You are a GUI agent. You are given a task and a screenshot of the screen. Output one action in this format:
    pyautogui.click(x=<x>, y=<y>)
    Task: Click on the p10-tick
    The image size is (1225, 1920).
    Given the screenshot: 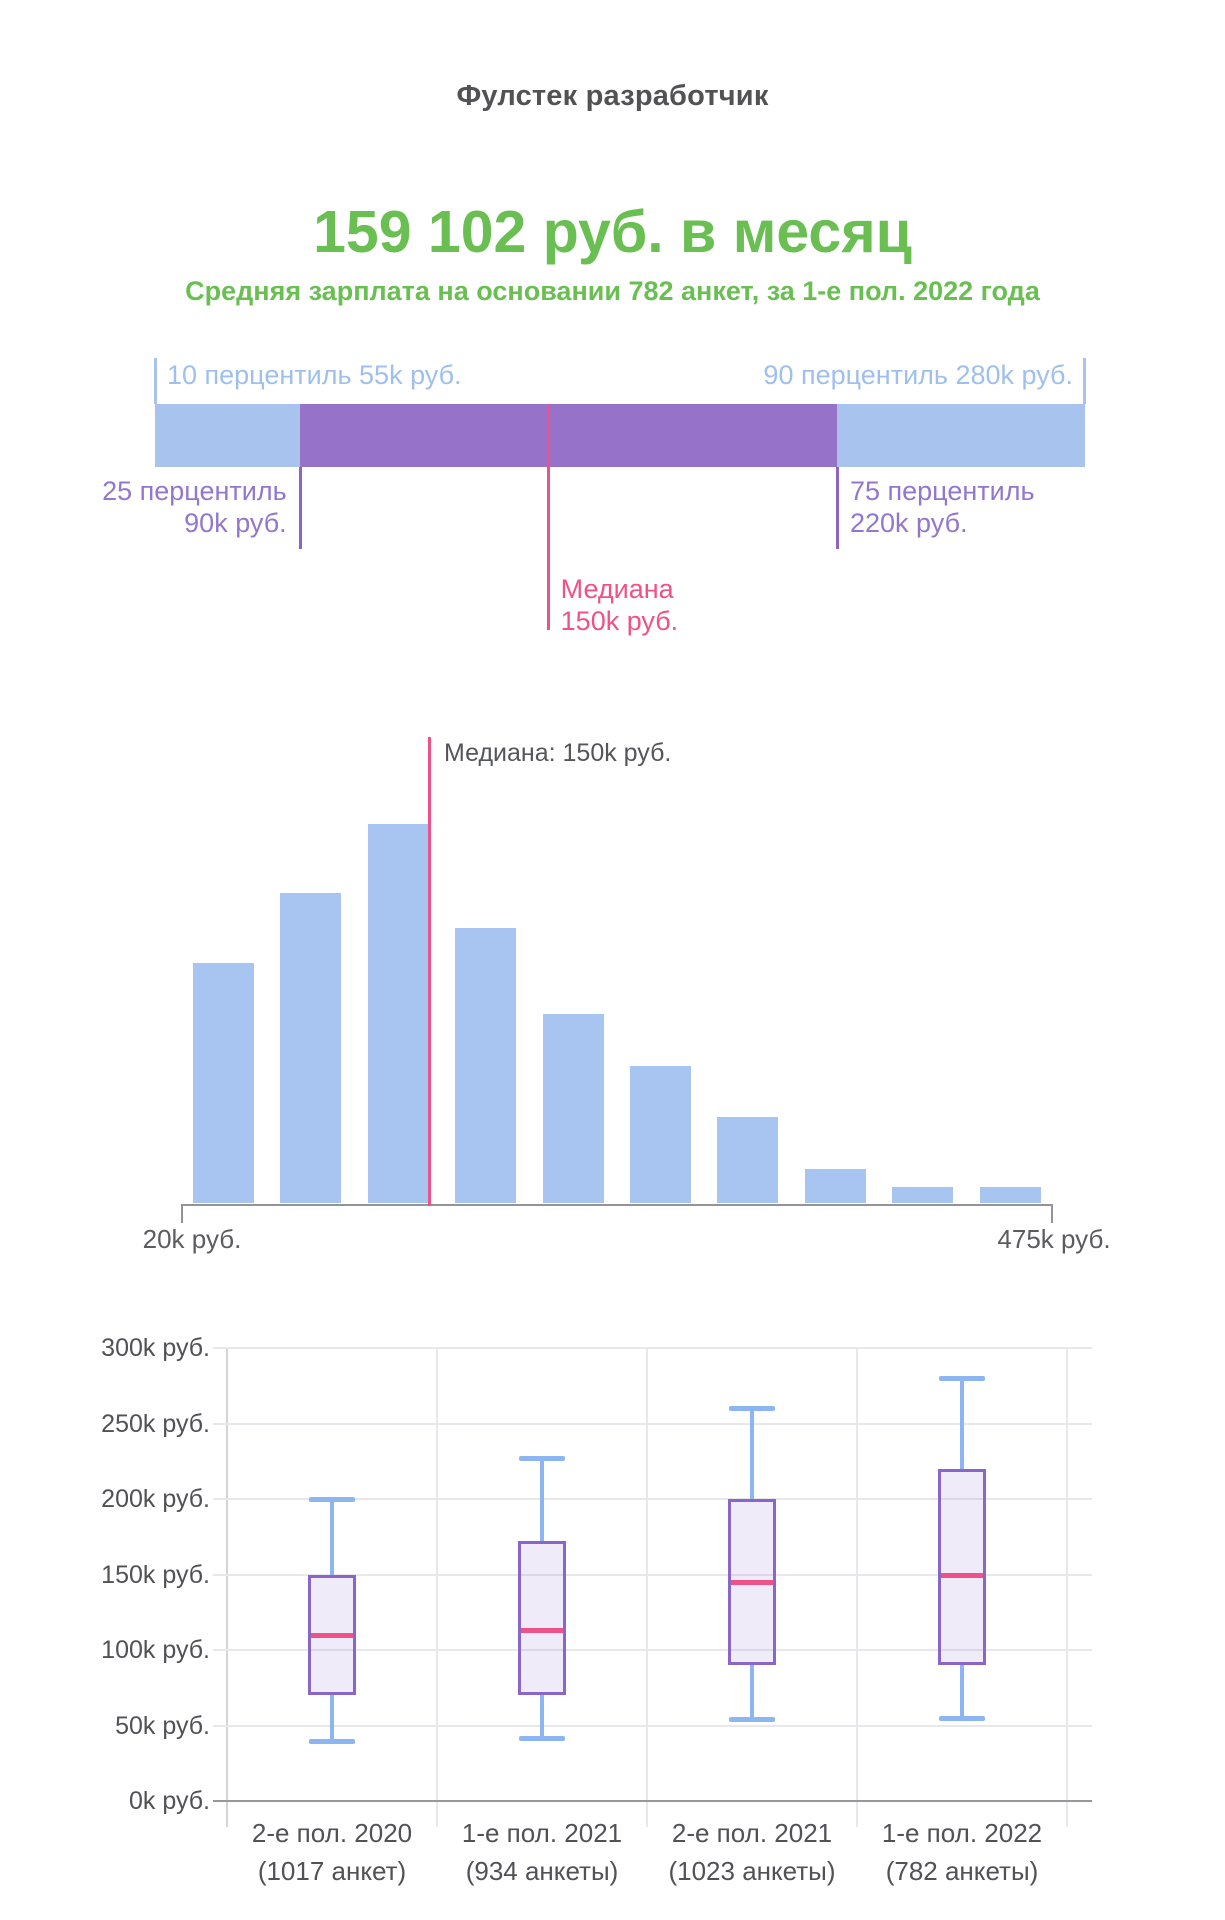 What is the action you would take?
    pyautogui.click(x=155, y=381)
    